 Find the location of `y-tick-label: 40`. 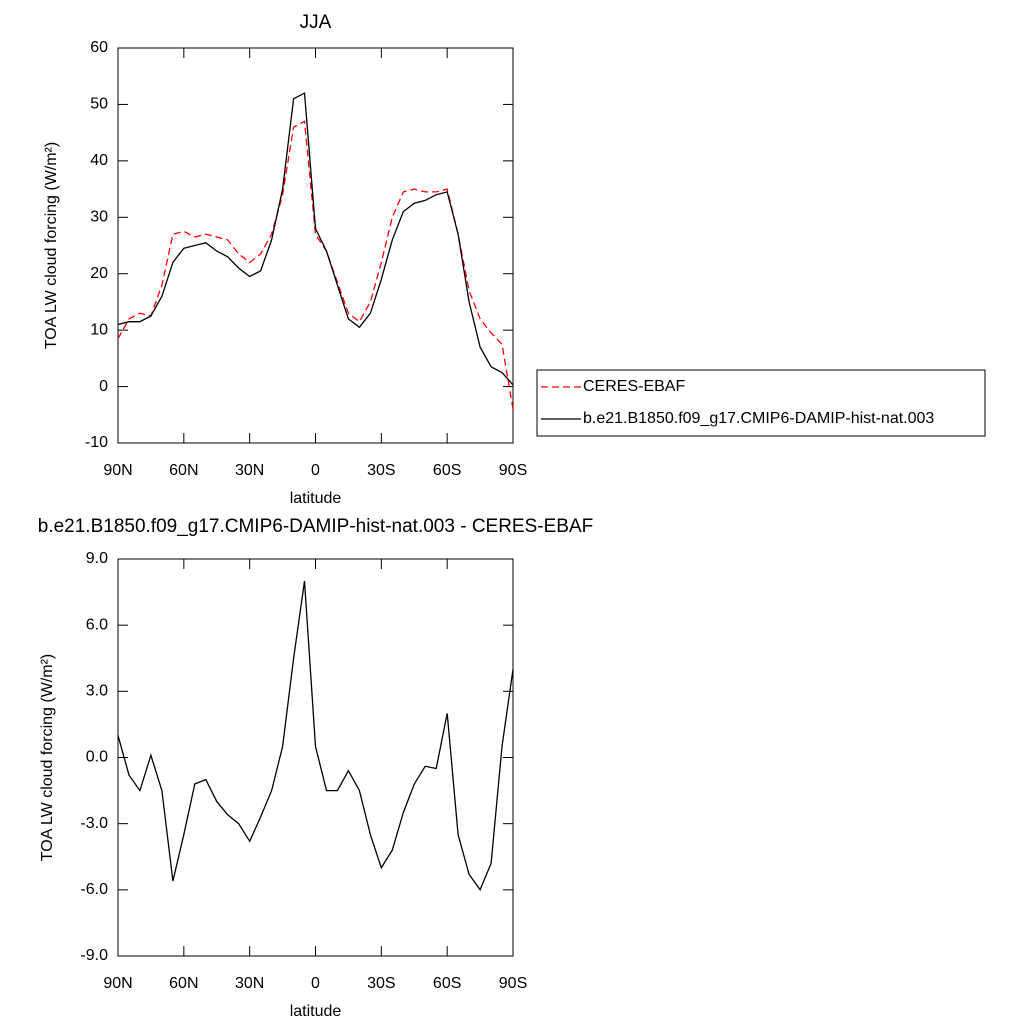

y-tick-label: 40 is located at coordinates (99, 160).